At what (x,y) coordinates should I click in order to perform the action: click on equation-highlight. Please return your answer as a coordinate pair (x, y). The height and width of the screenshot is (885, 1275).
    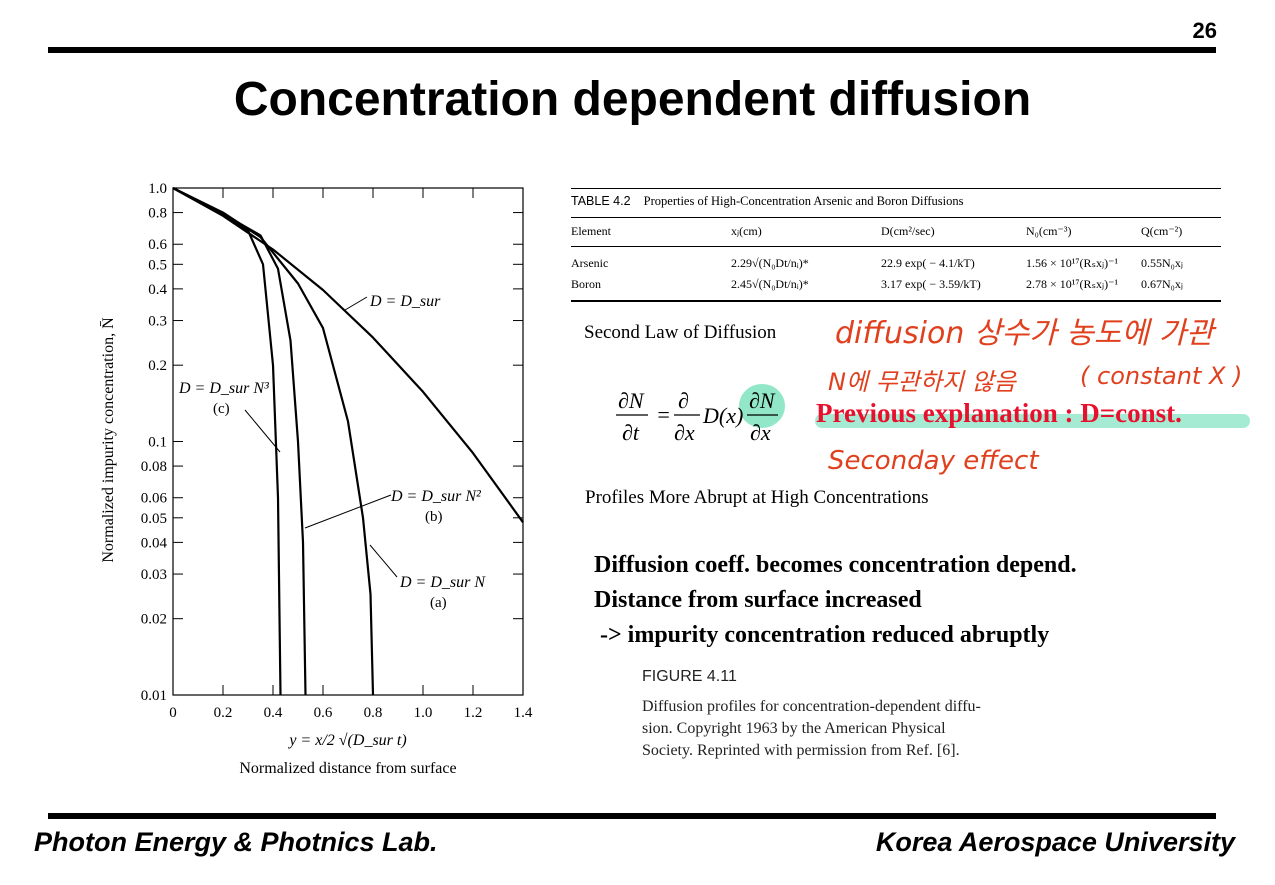
    Looking at the image, I should click on (762, 406).